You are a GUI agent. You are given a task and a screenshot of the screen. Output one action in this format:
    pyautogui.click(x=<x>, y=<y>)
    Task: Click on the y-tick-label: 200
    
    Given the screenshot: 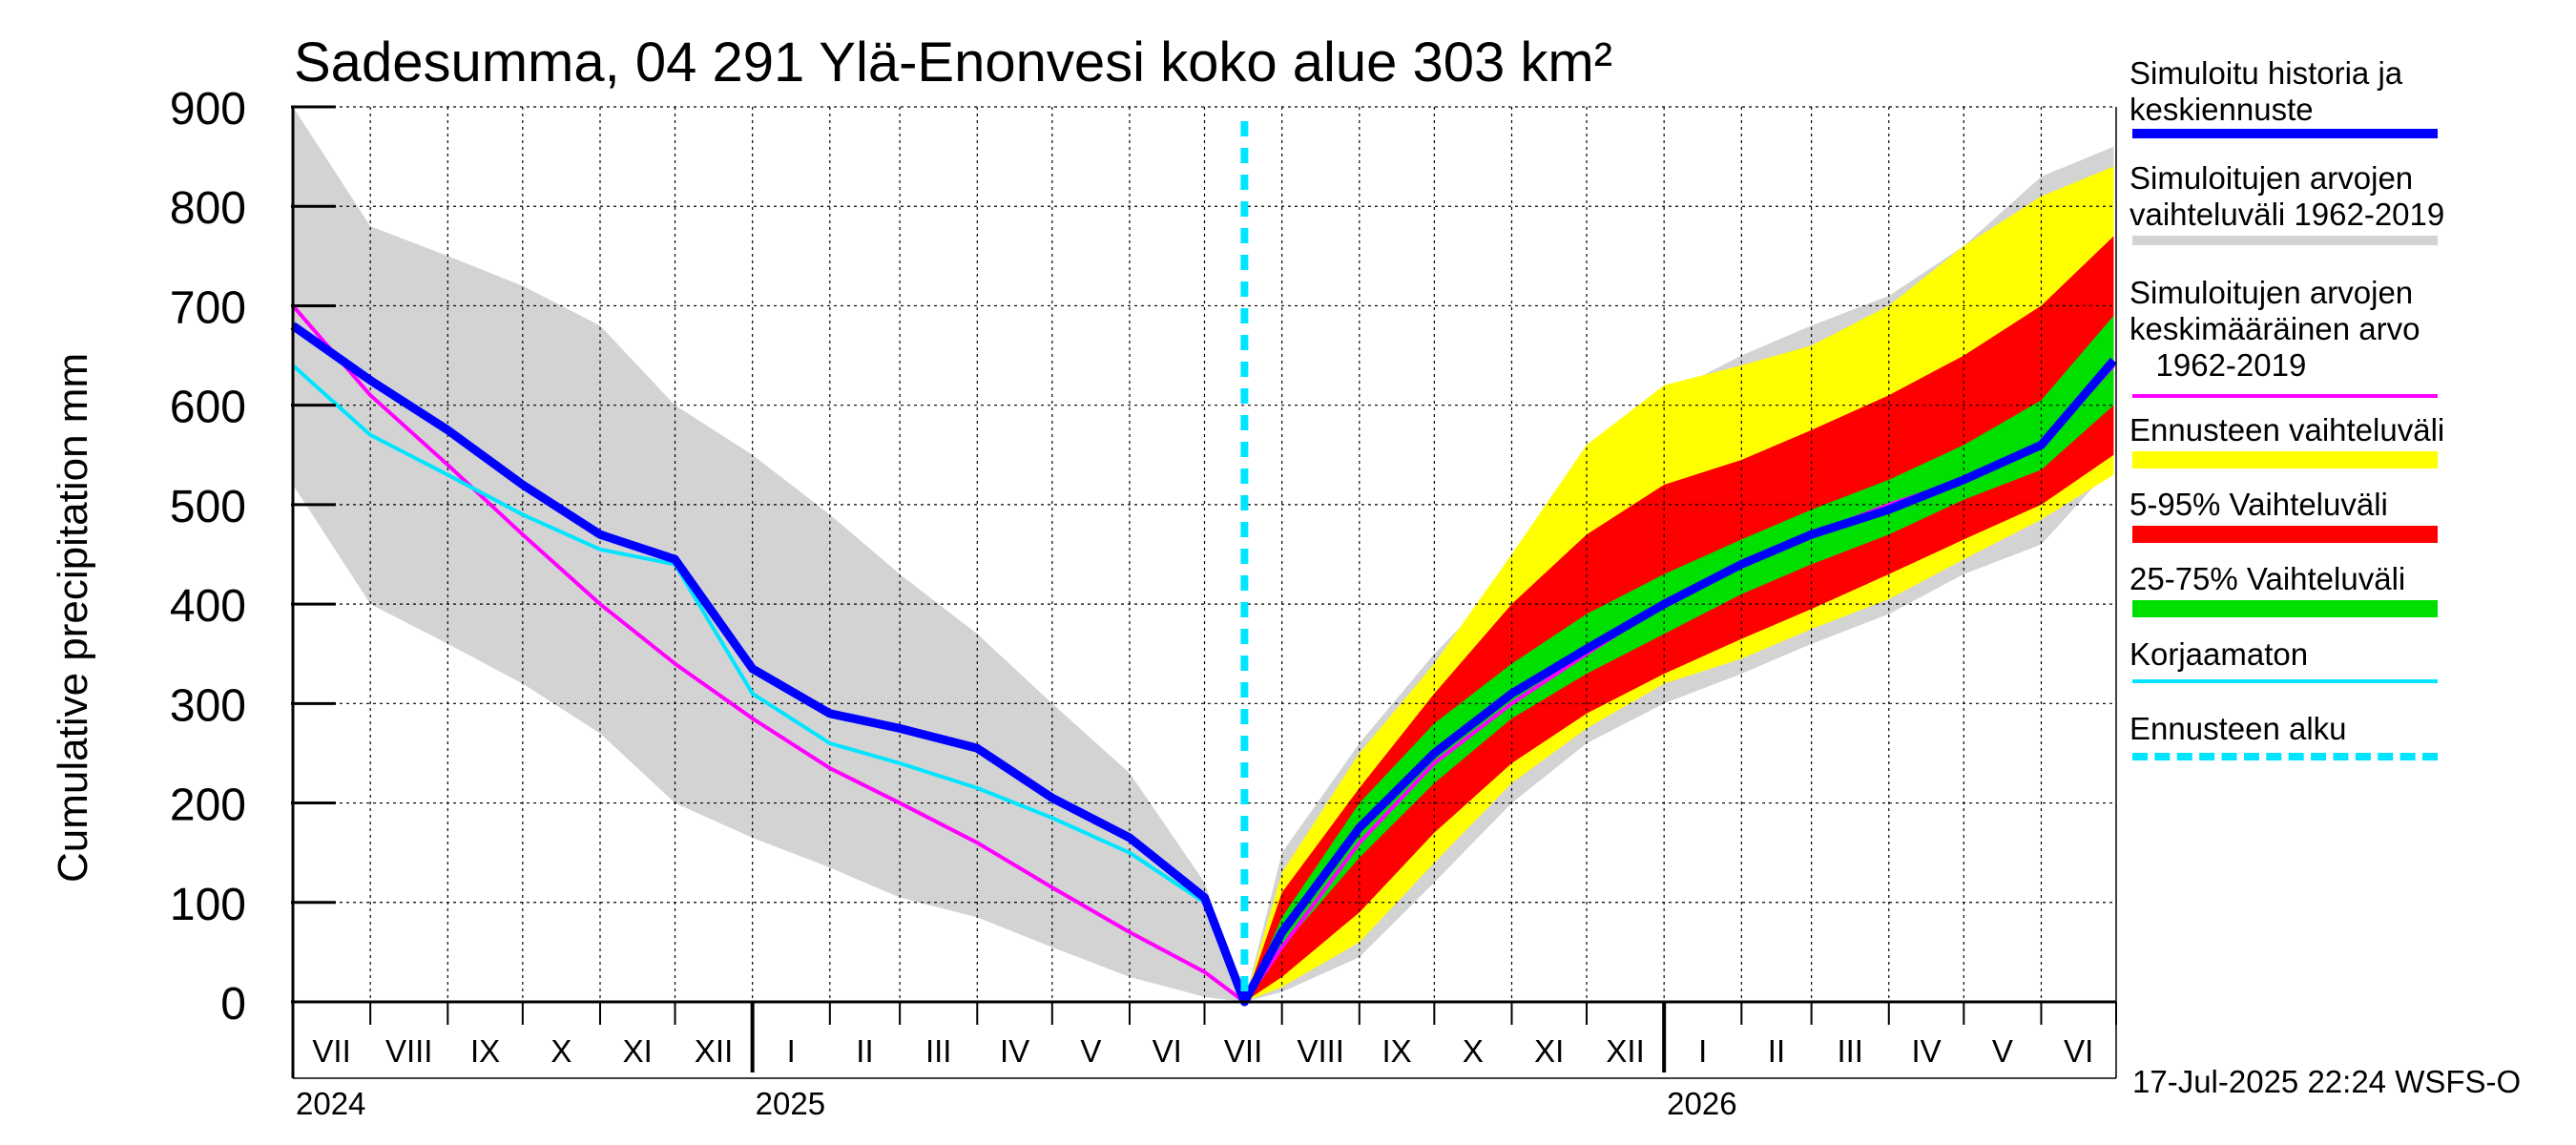 What is the action you would take?
    pyautogui.click(x=208, y=806)
    